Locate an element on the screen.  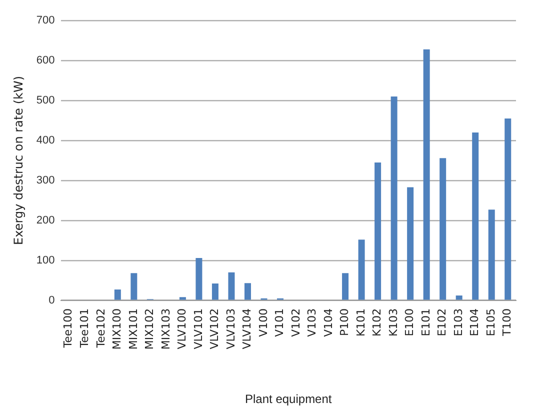
x-tick-label: E102 is located at coordinates (442, 322).